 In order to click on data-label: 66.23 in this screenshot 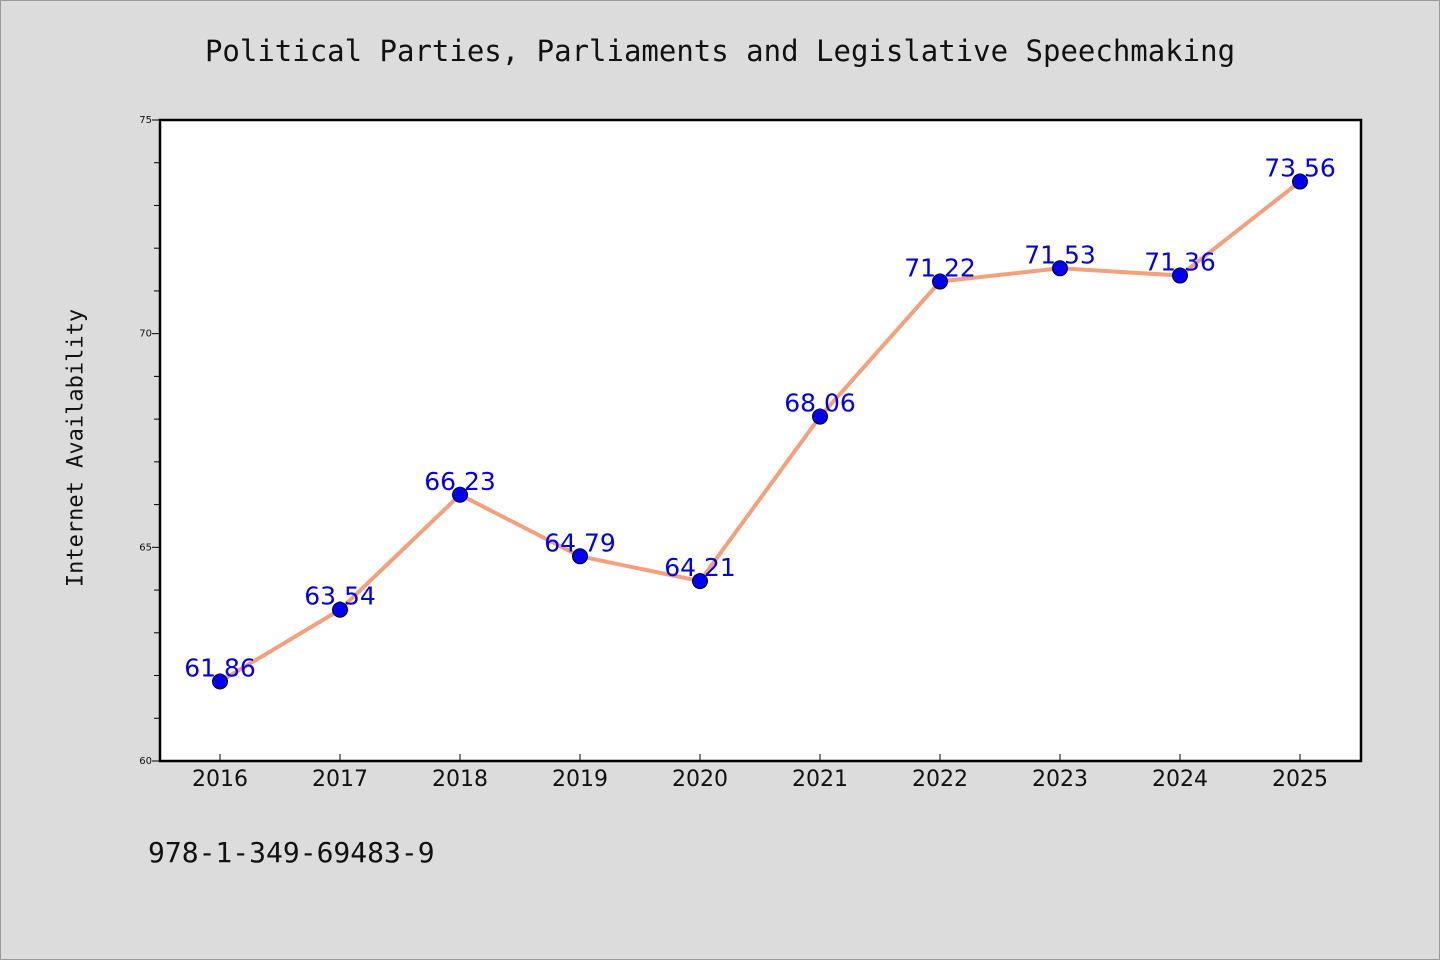, I will do `click(460, 481)`.